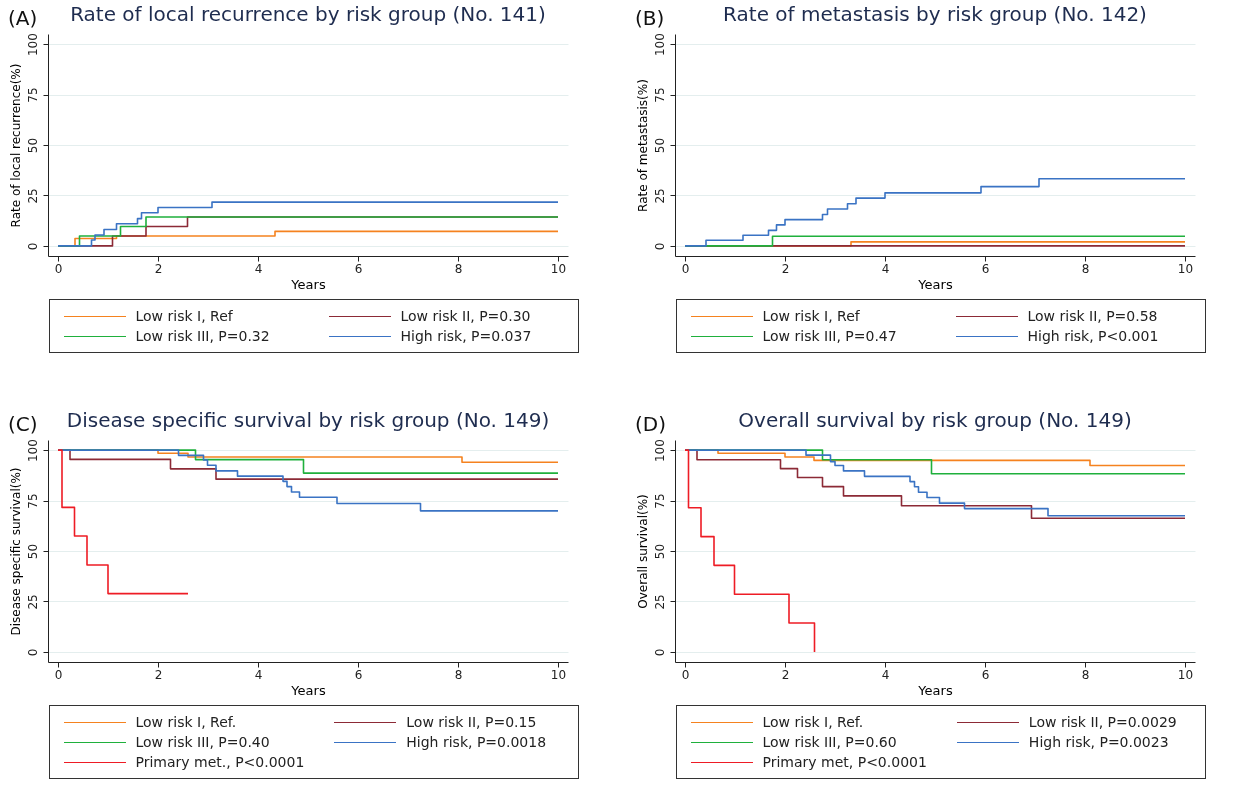  Describe the element at coordinates (466, 336) in the screenshot. I see `legend-label: High risk, P=0.037` at that location.